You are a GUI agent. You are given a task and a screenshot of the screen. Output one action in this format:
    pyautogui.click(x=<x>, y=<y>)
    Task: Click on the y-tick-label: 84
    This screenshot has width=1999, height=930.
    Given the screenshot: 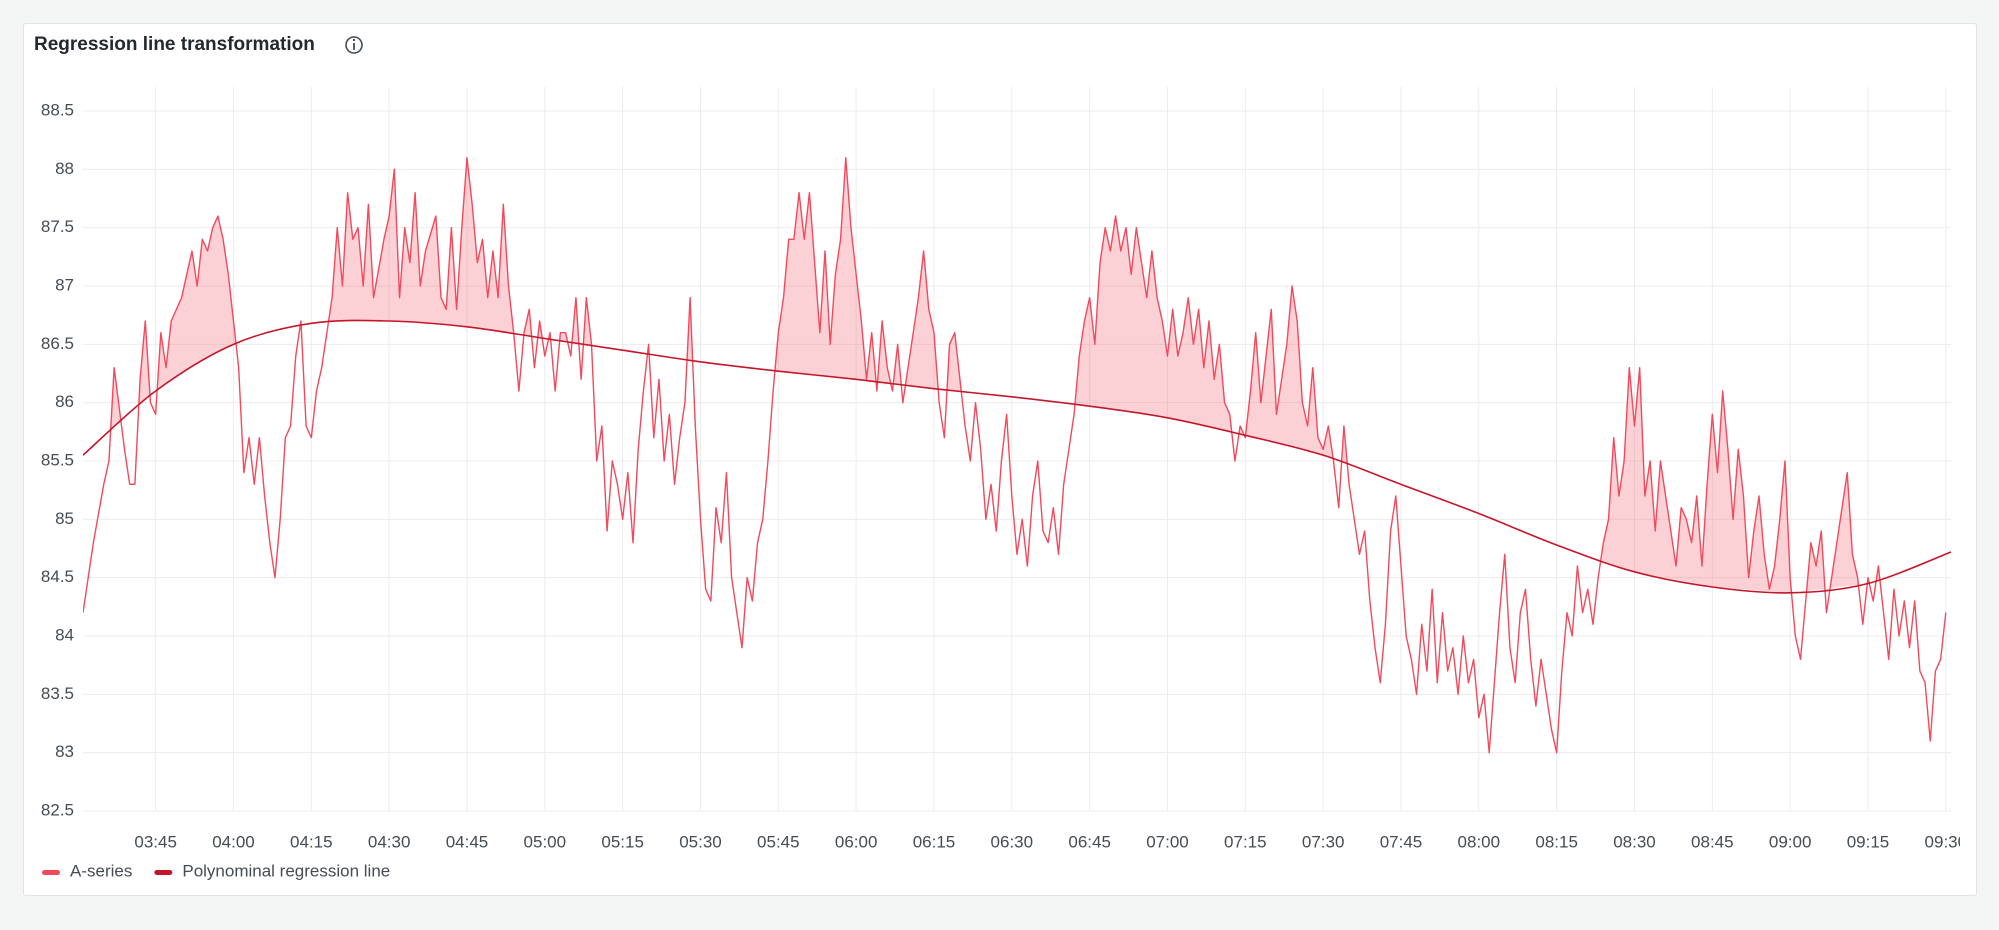 What is the action you would take?
    pyautogui.click(x=64, y=634)
    